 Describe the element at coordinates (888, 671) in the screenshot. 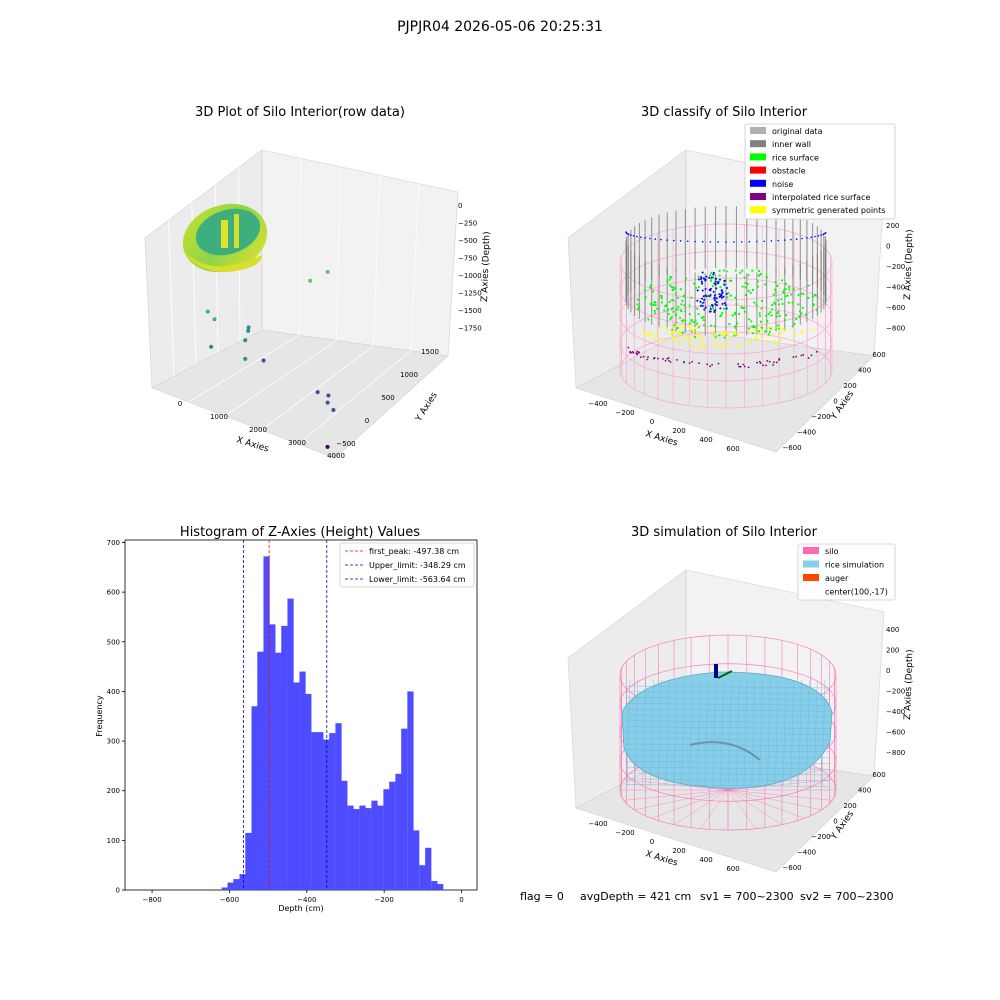

I see `sim-ztick-2: 0` at that location.